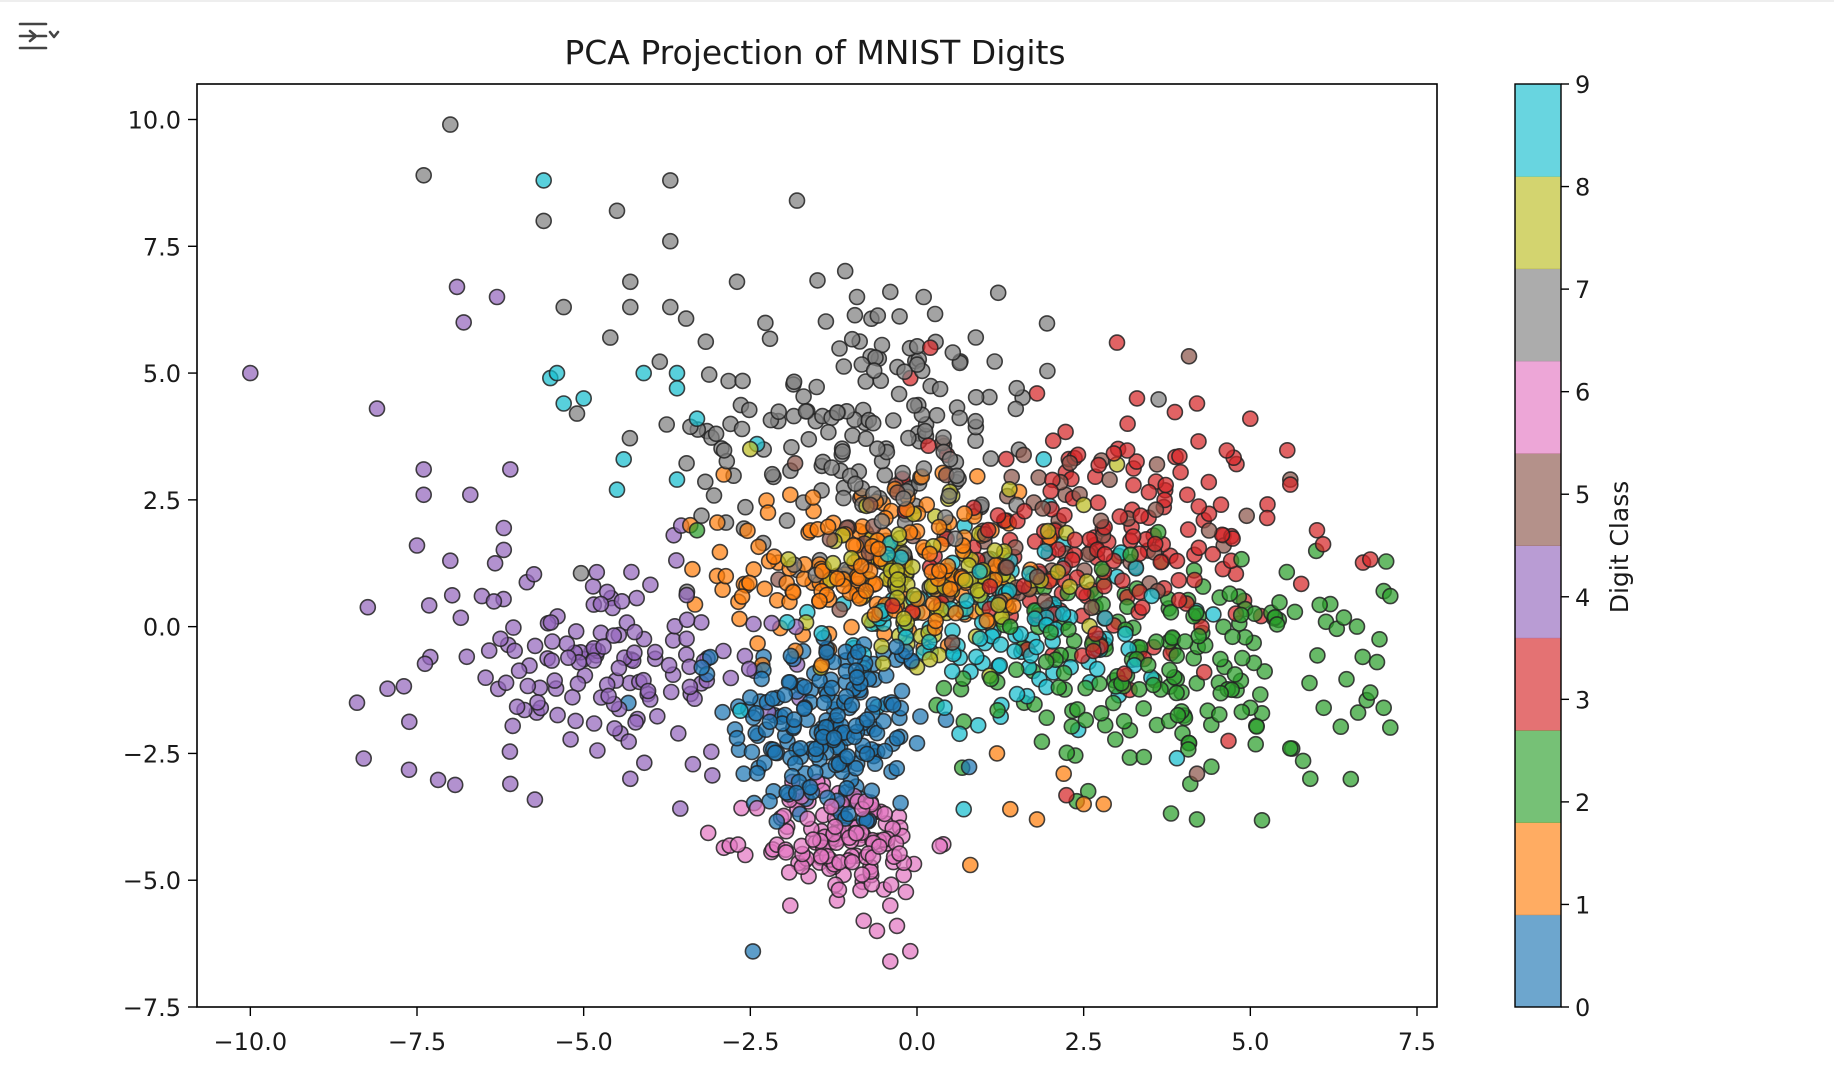  Describe the element at coordinates (1582, 598) in the screenshot. I see `colorbar-tick-label: 4` at that location.